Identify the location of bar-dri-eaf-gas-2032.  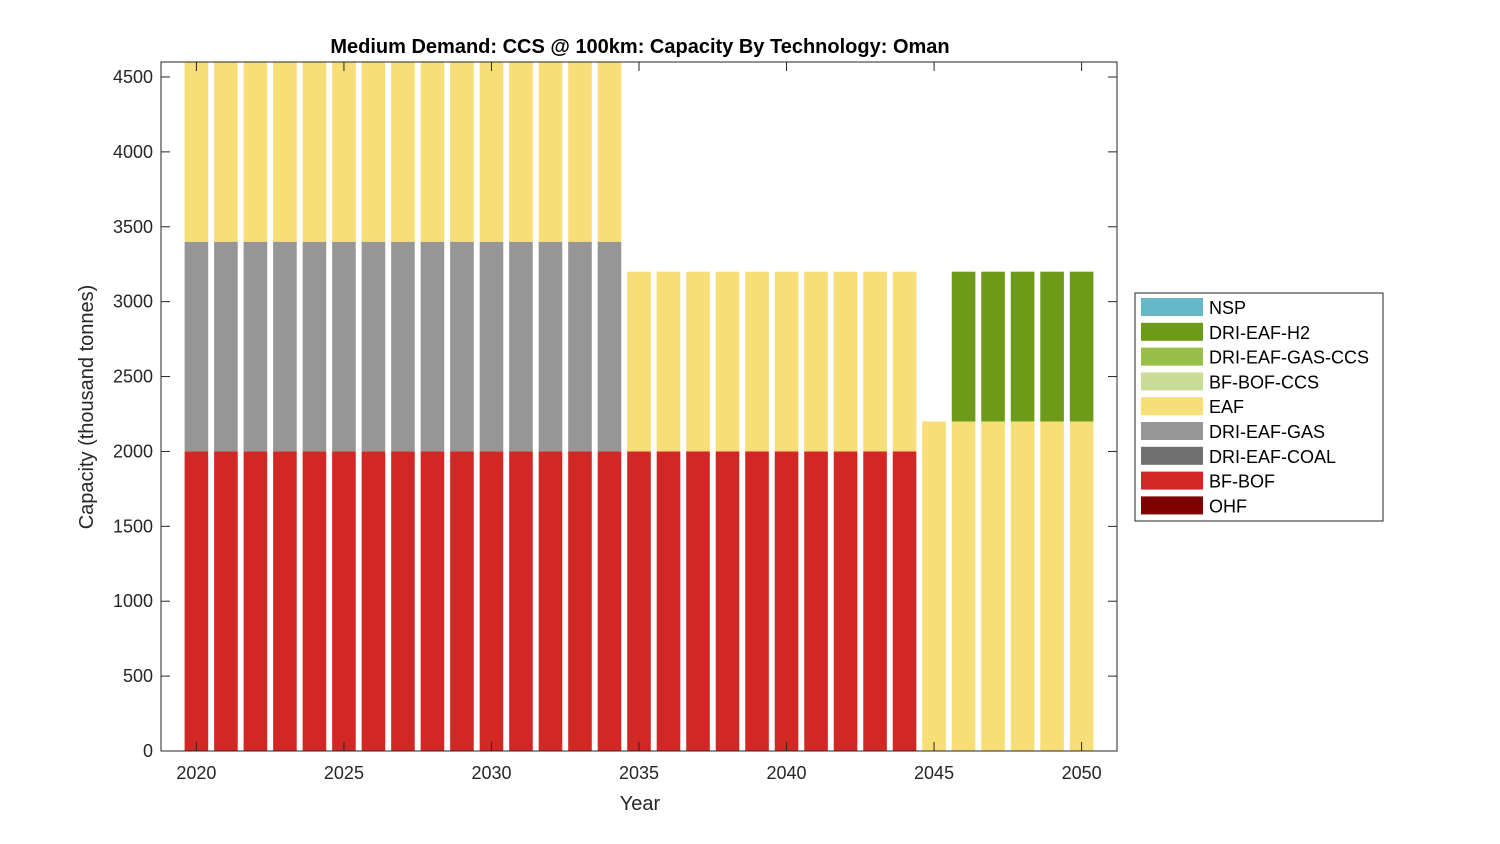
(550, 346).